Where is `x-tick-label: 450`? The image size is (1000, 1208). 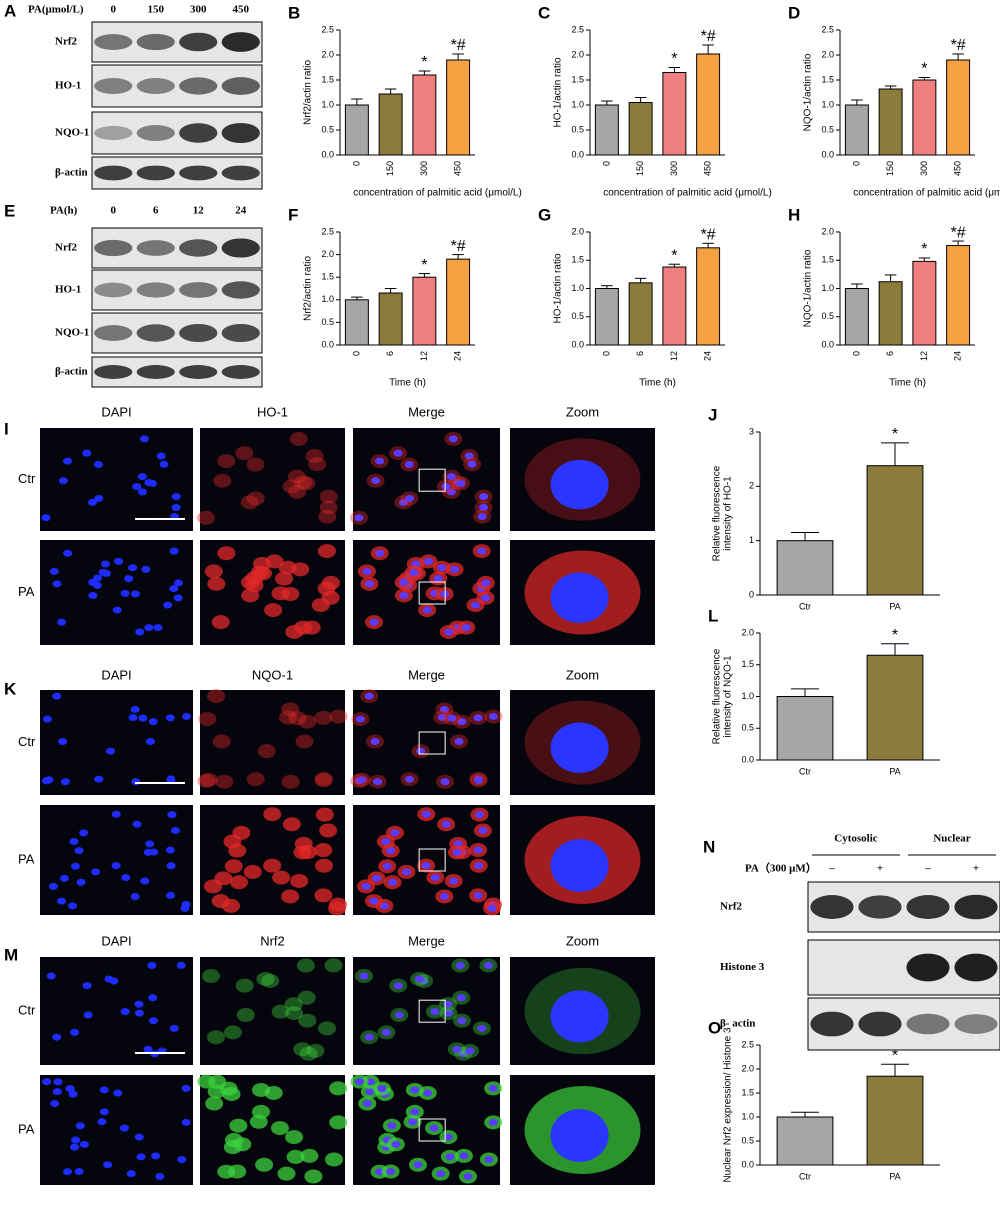
x-tick-label: 450 is located at coordinates (958, 168).